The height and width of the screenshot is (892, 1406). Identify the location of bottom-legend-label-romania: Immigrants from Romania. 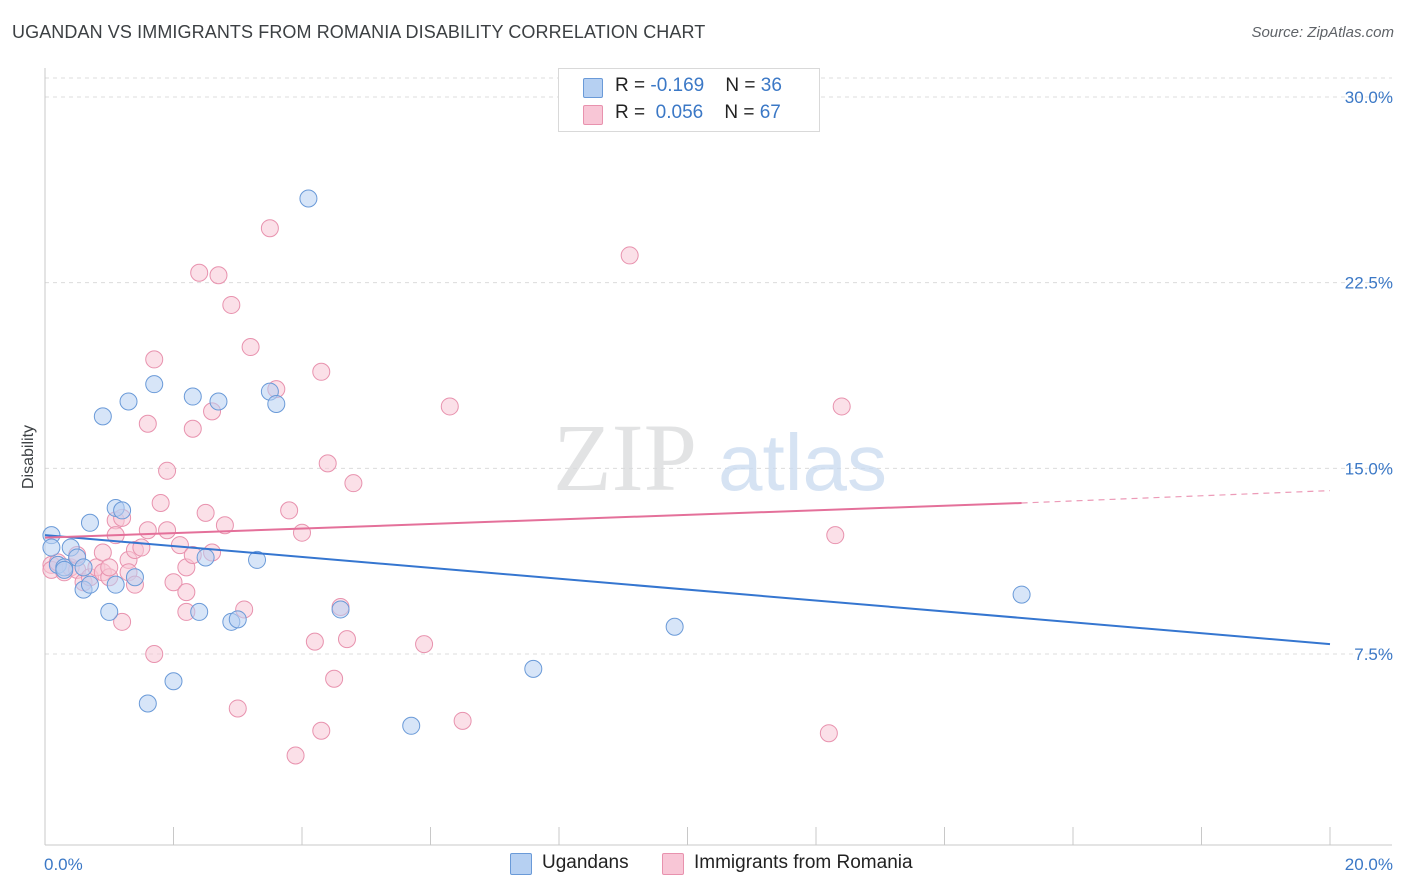
(803, 862).